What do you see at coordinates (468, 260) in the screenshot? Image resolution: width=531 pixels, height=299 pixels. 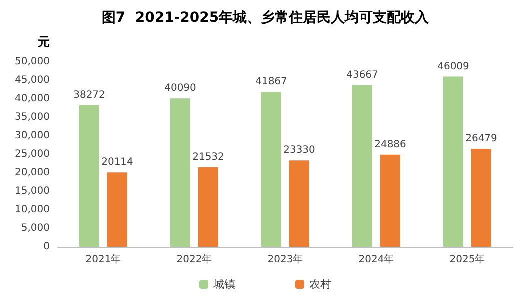 I see `x-tick-label: 2025年` at bounding box center [468, 260].